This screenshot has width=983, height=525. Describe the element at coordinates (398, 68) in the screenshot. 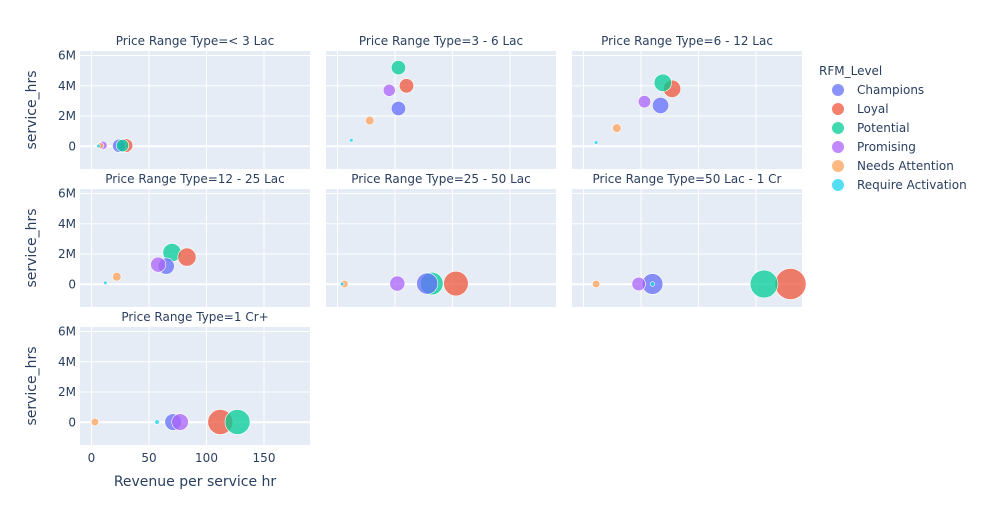

I see `bubble-1-potential` at that location.